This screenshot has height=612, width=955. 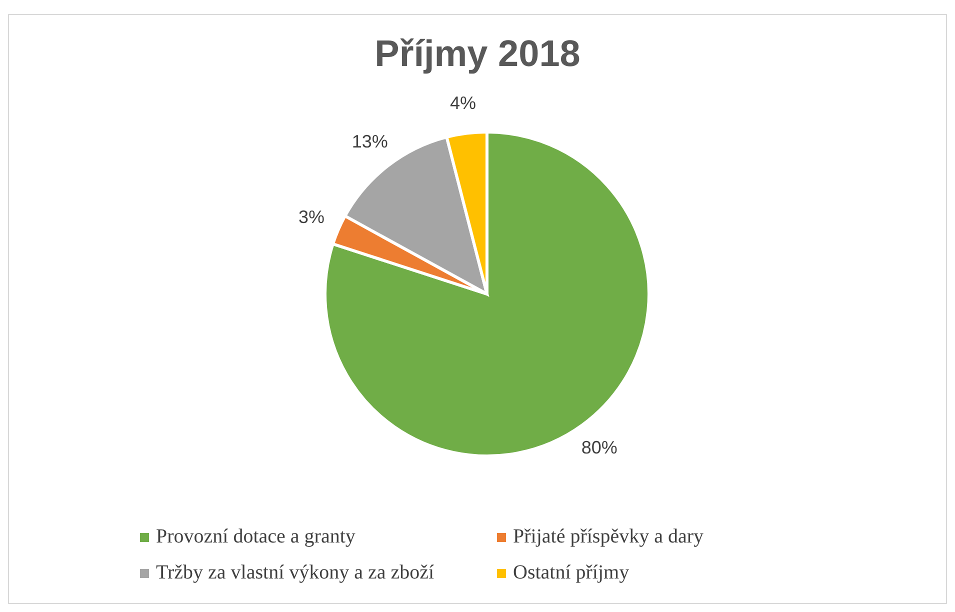 I want to click on legend-label: Provozní dotace a granty, so click(x=256, y=537).